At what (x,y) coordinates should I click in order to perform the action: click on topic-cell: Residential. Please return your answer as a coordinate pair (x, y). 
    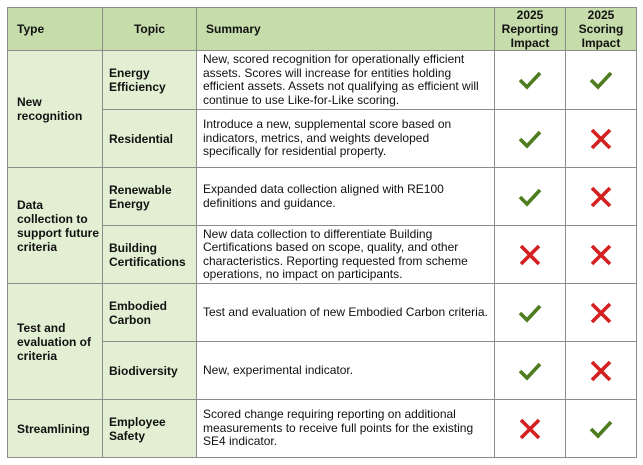
    Looking at the image, I should click on (149, 138).